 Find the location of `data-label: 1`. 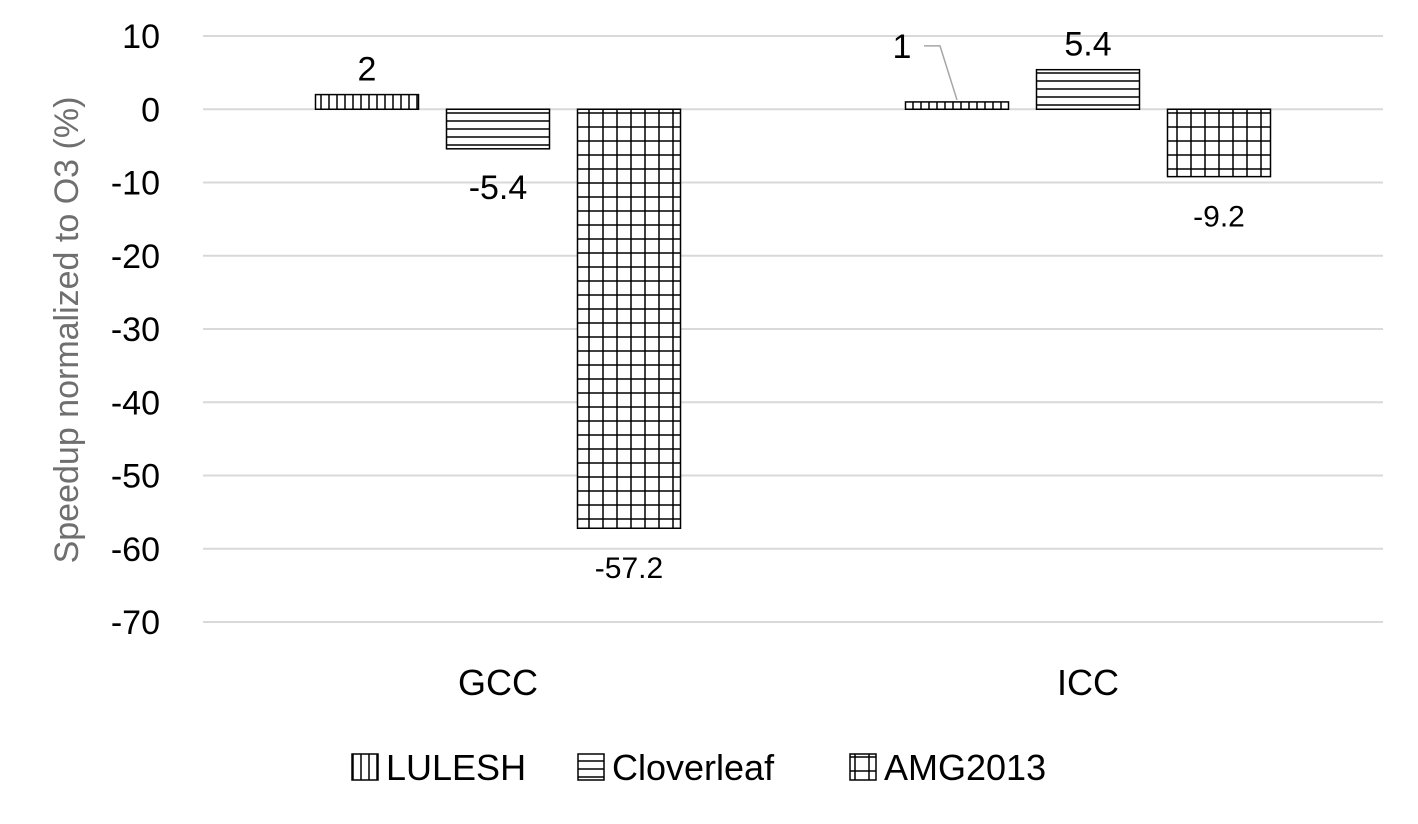

data-label: 1 is located at coordinates (902, 47).